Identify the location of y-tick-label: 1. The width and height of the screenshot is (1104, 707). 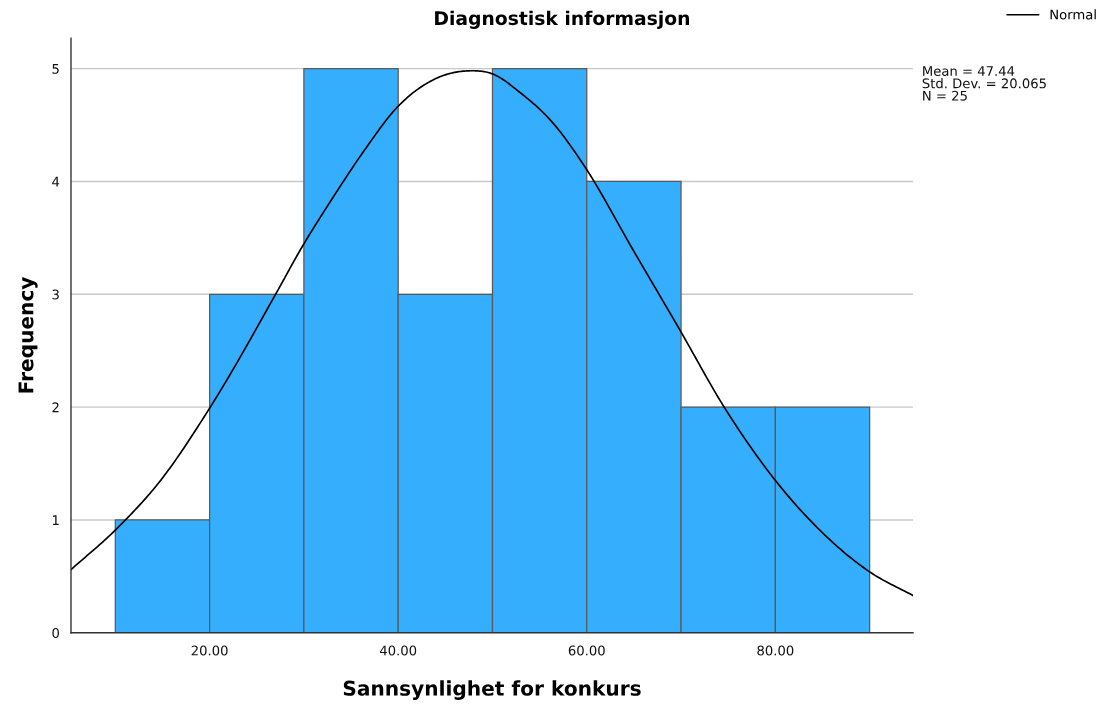
(55, 520).